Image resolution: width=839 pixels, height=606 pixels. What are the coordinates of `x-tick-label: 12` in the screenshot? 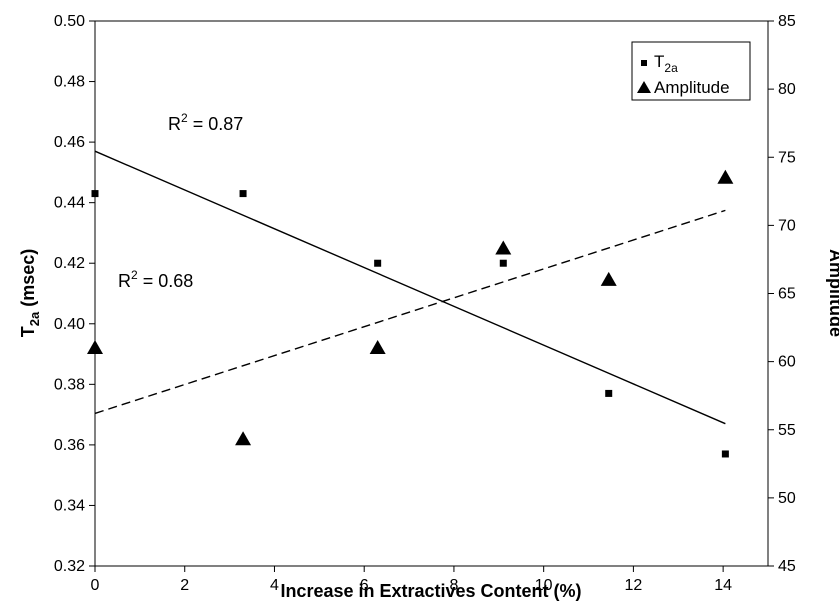 It's located at (634, 585).